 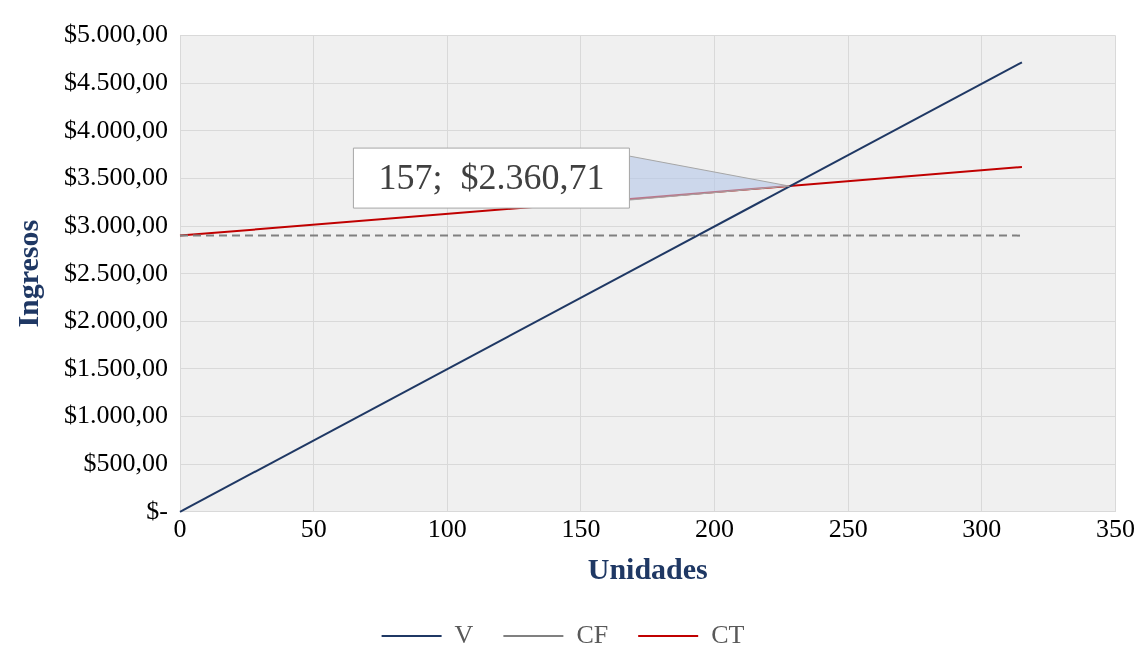 What do you see at coordinates (491, 176) in the screenshot?
I see `annotation: 157; $2.360,71` at bounding box center [491, 176].